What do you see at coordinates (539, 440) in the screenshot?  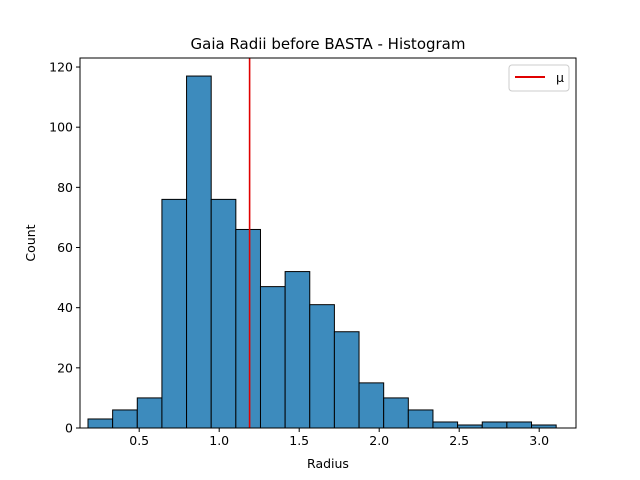 I see `x-tick-label: 3.0` at bounding box center [539, 440].